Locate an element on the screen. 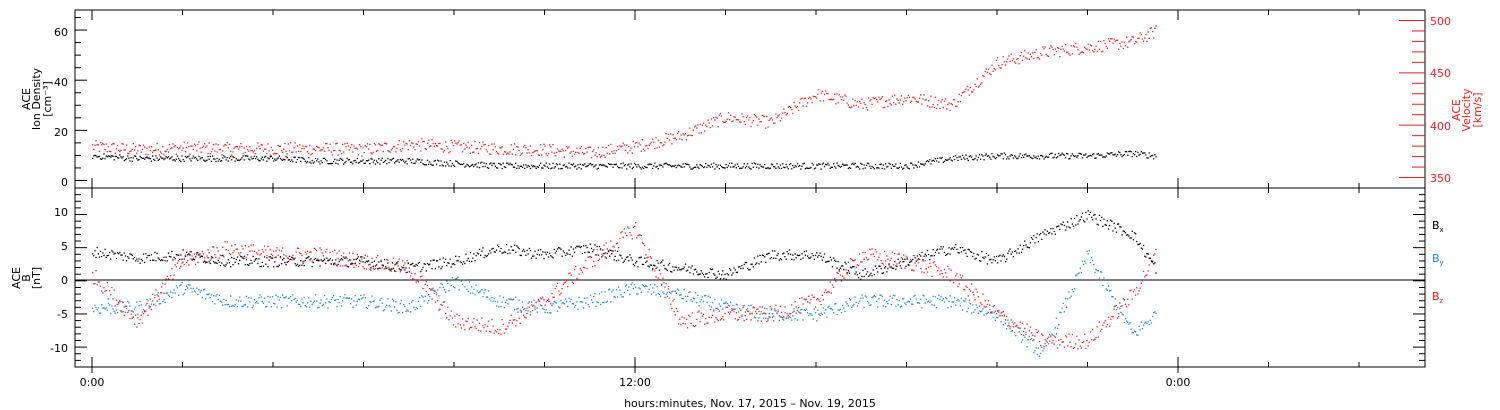  top-y-tick-label: 60 is located at coordinates (61, 32).